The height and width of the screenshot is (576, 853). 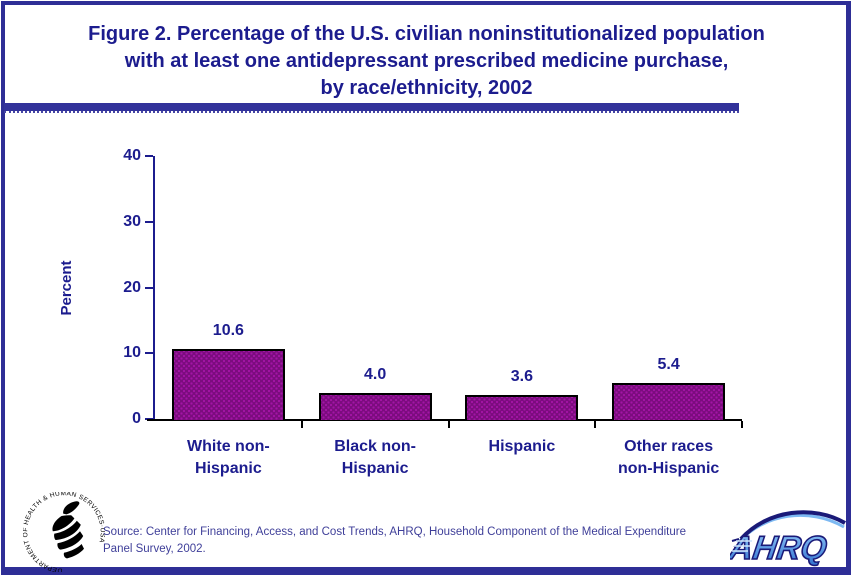 What do you see at coordinates (228, 384) in the screenshot?
I see `bar-white-non-hispanic` at bounding box center [228, 384].